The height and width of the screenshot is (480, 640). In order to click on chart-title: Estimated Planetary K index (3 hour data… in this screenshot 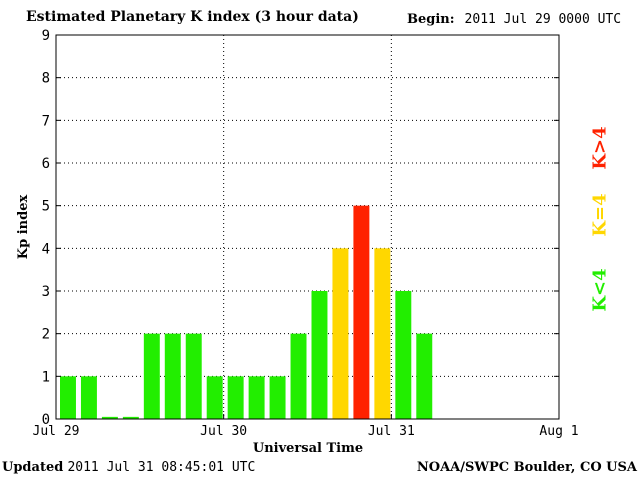, I will do `click(192, 17)`.